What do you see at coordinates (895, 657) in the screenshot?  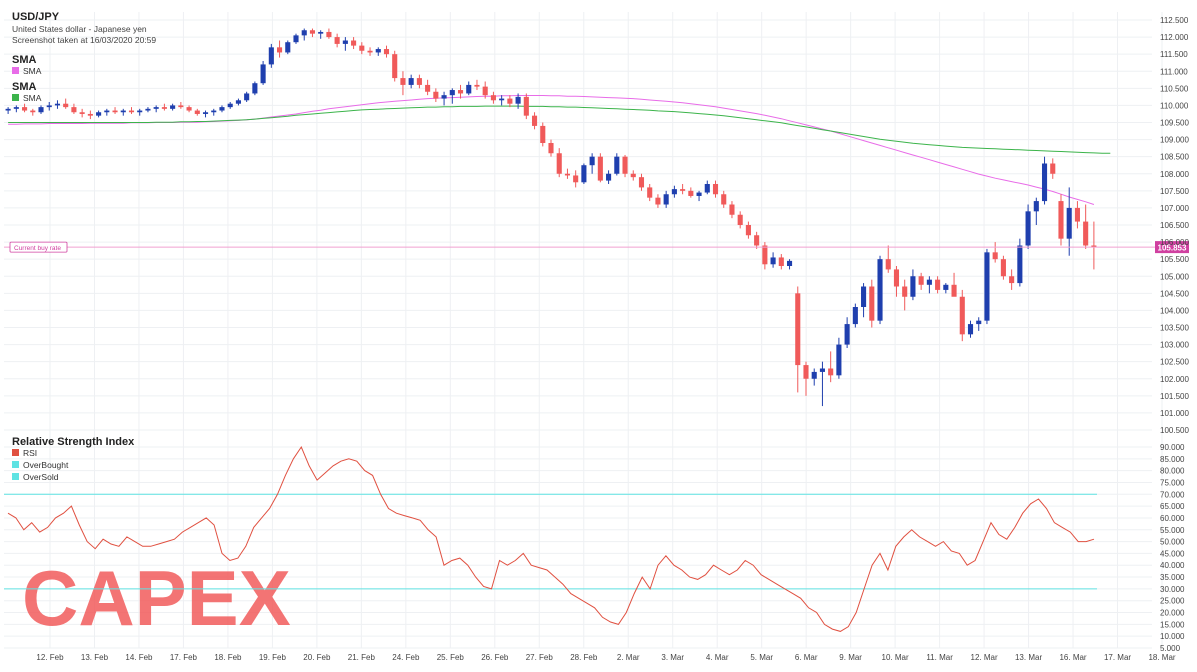 I see `date-tick-label: 10. Mar` at bounding box center [895, 657].